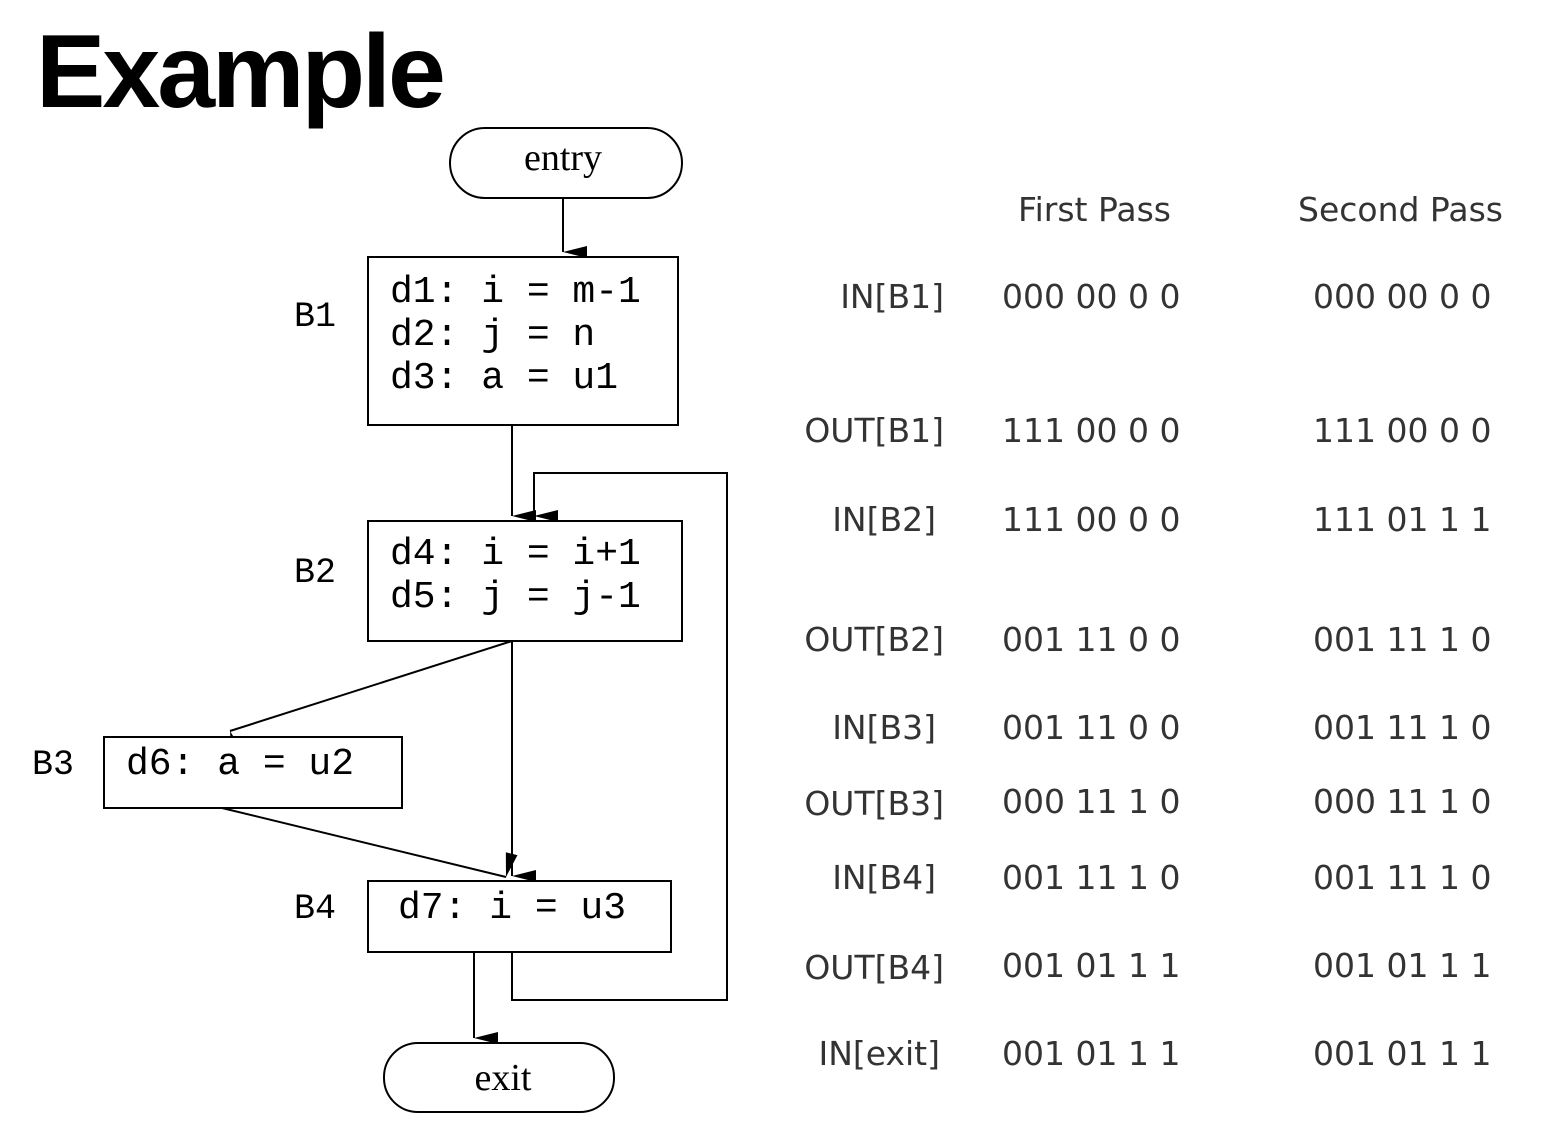 The height and width of the screenshot is (1130, 1568). I want to click on block-b2: B2 d4: i = i+1 d5: j = j-1, so click(488, 581).